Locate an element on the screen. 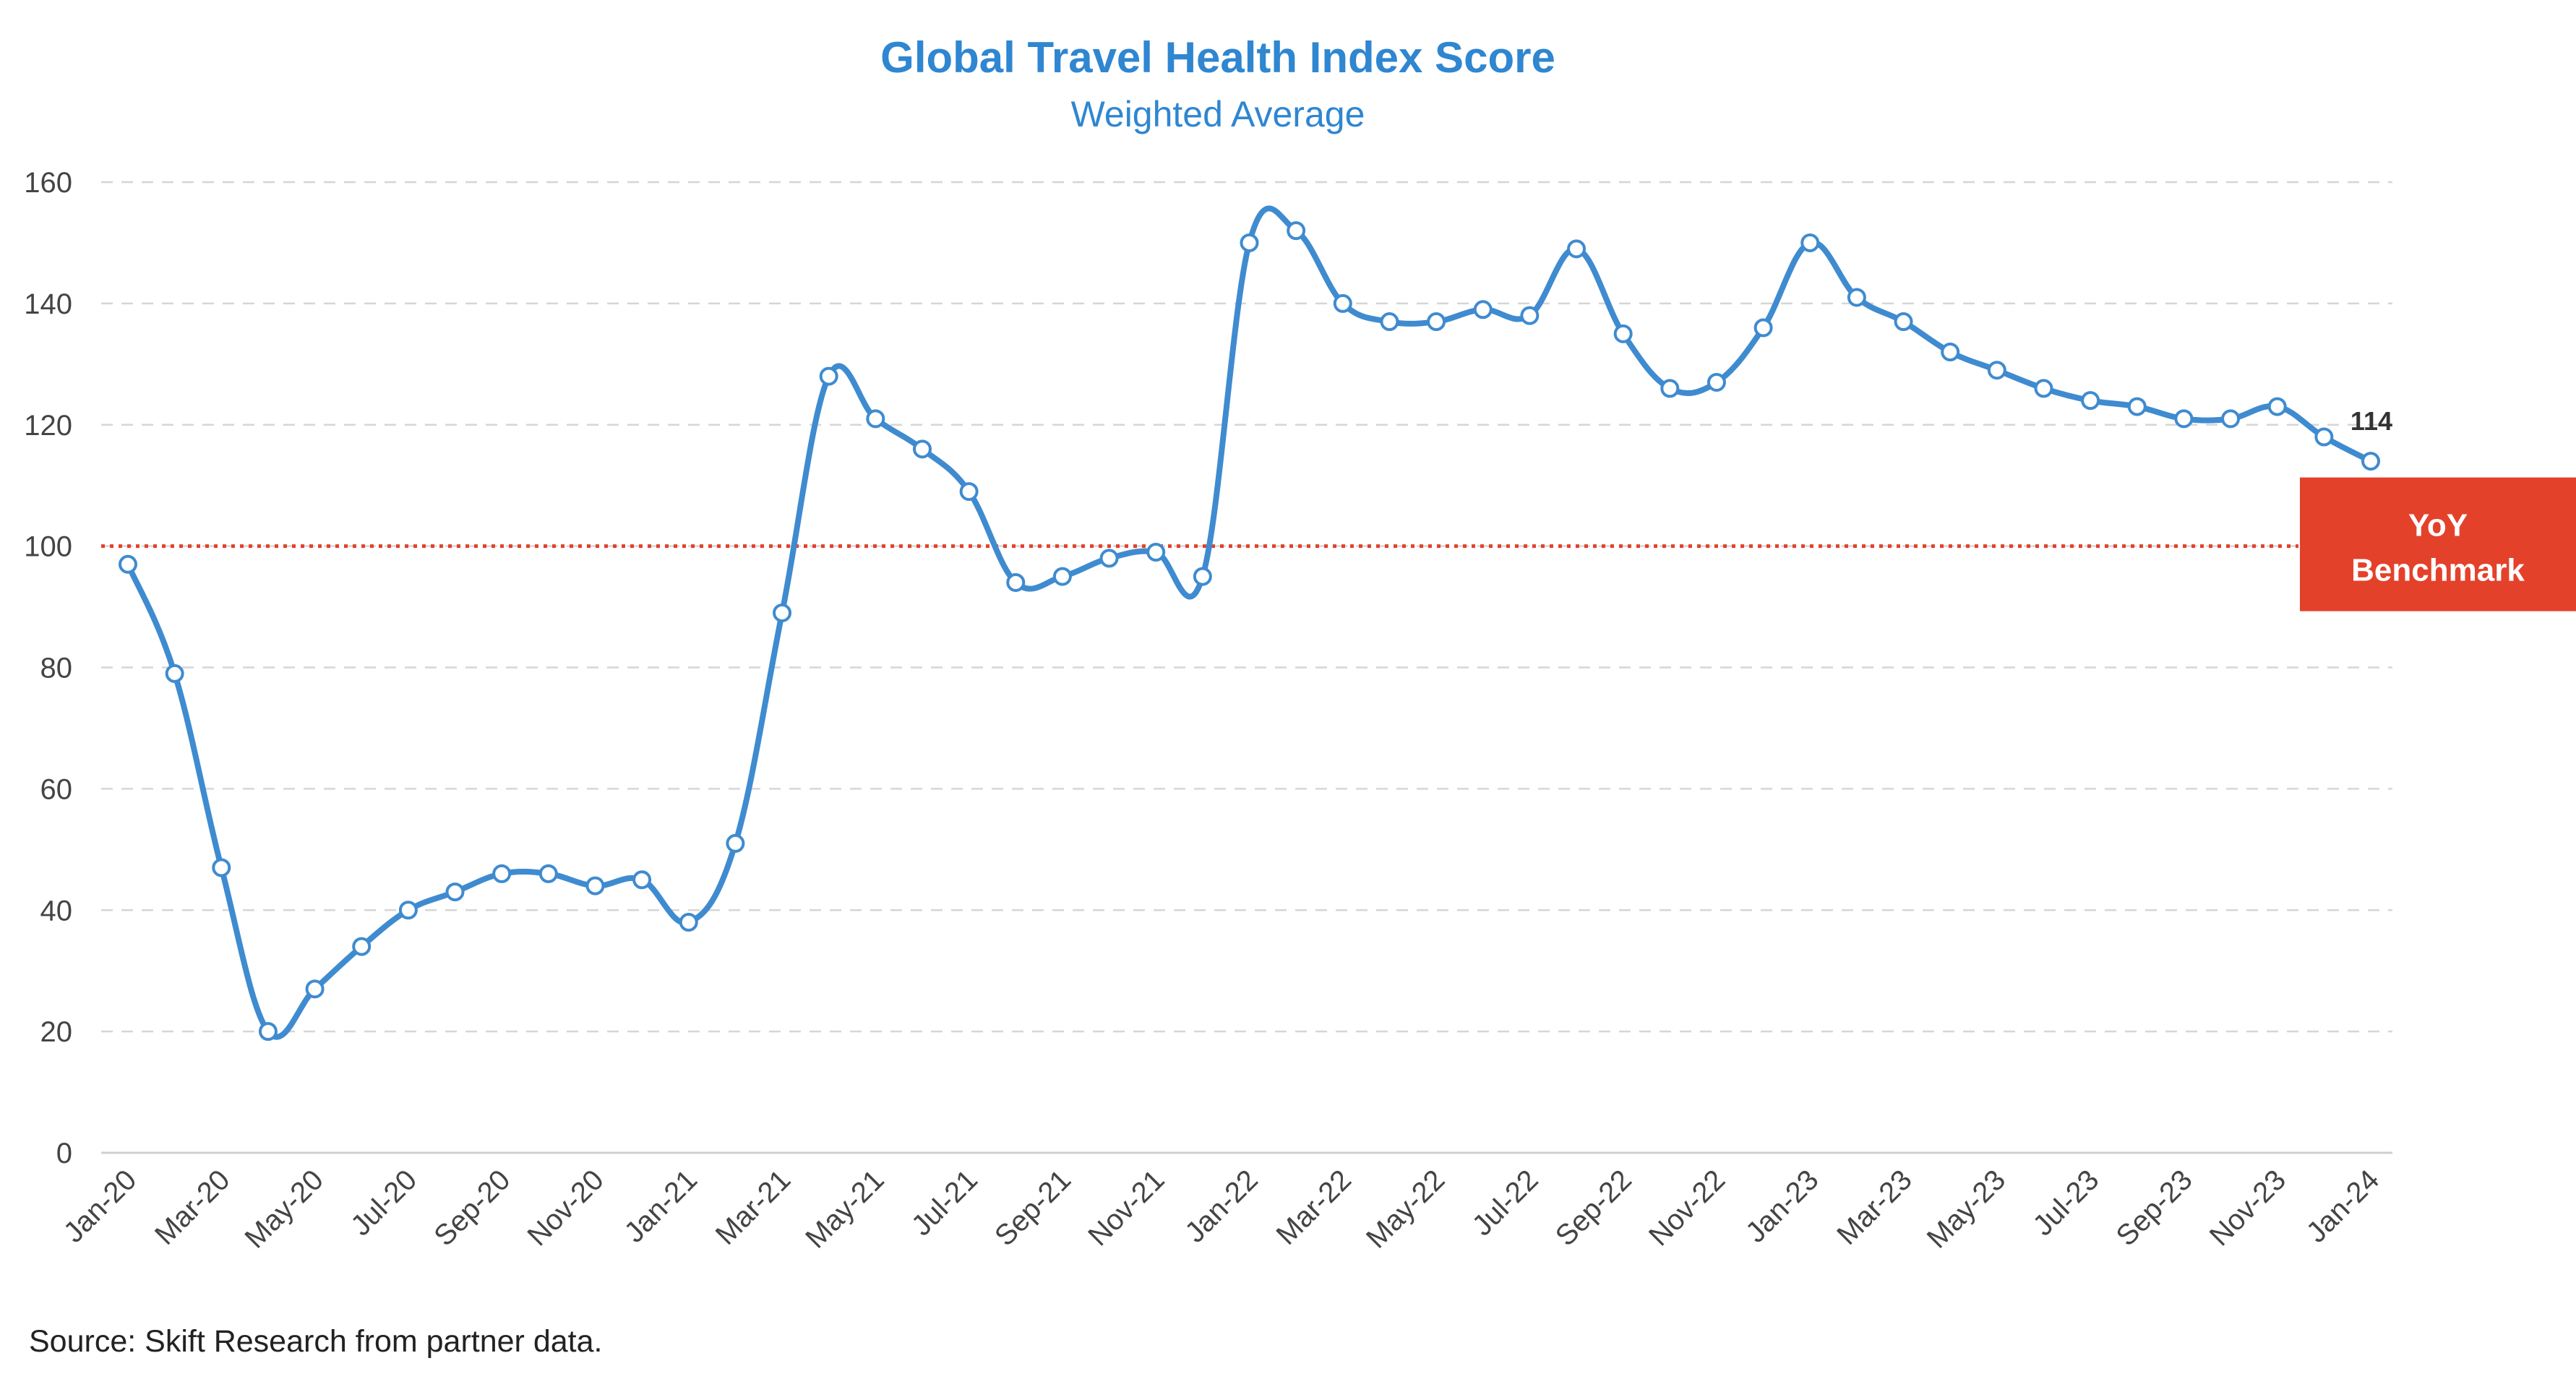  x-tick-label: Jan-24 is located at coordinates (2344, 1206).